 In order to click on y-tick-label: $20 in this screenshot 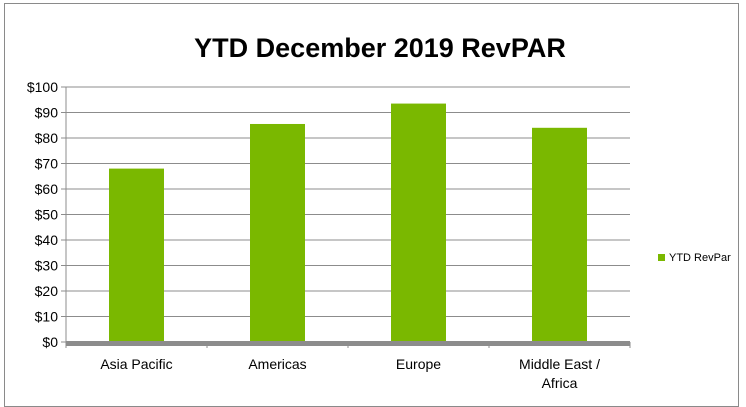, I will do `click(47, 291)`.